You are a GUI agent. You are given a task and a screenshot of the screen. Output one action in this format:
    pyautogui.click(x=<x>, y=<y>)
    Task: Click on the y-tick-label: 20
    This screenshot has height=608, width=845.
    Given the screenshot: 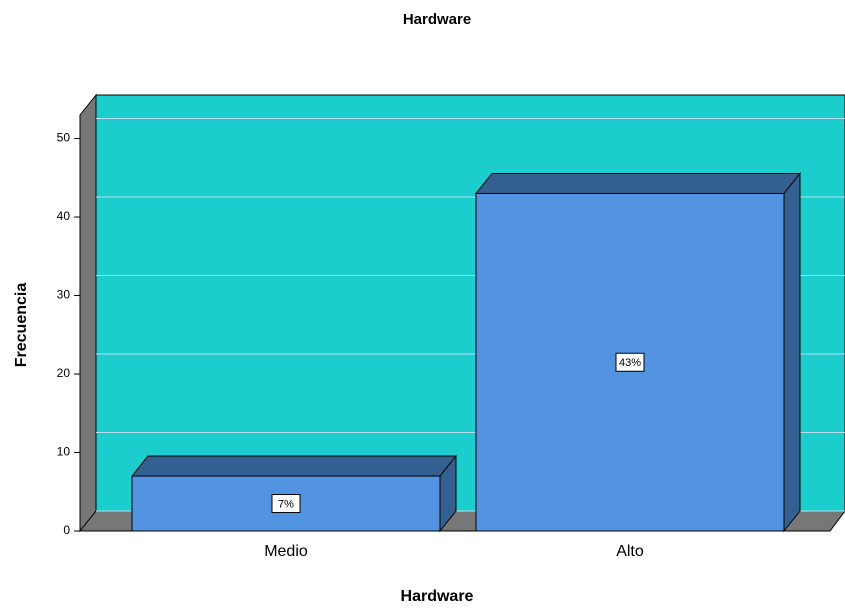 What is the action you would take?
    pyautogui.click(x=64, y=373)
    